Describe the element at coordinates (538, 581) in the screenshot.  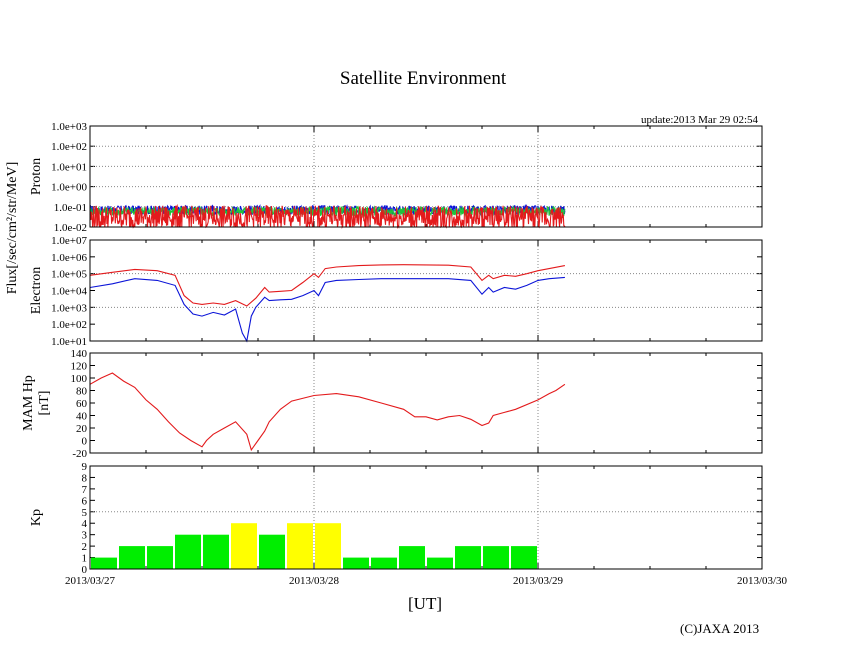
I see `x-tick-label: 2013/03/29` at that location.